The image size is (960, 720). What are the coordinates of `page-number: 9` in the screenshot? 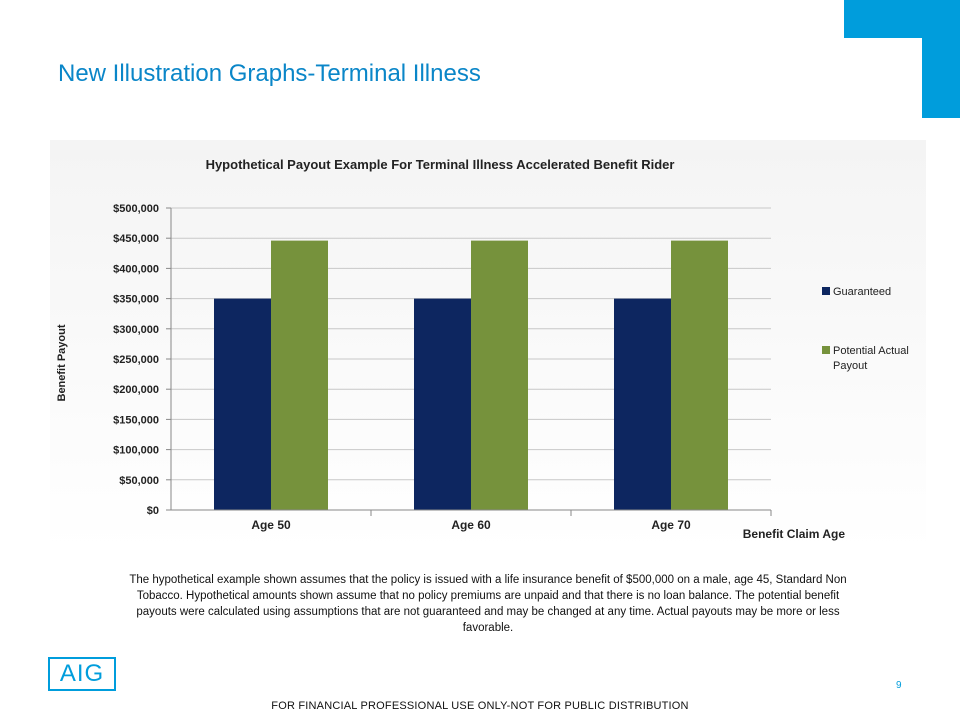 It's located at (899, 685).